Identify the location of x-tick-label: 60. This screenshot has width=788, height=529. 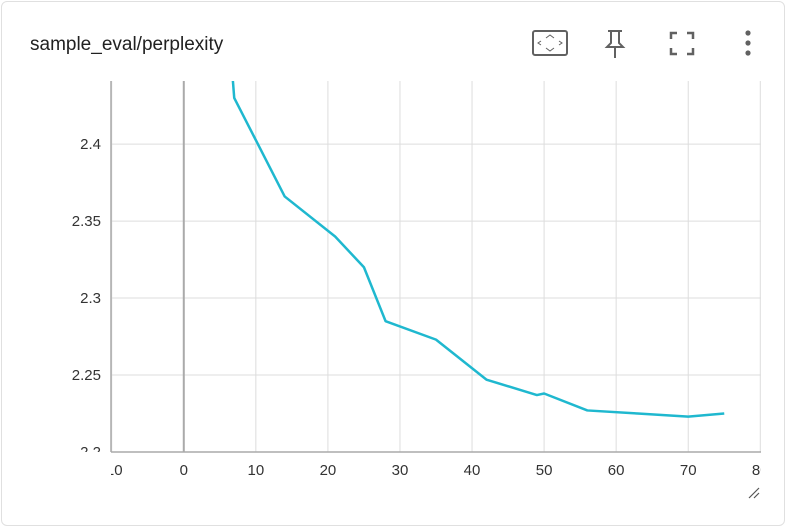
(616, 470).